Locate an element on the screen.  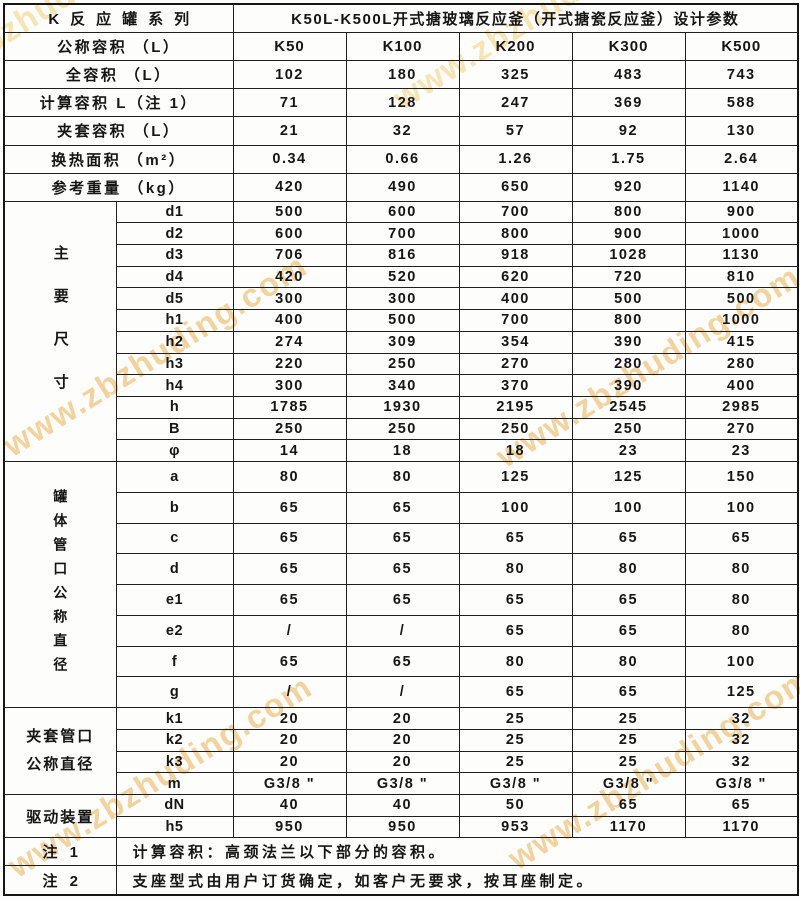
group-label: 罐体管口公称直径 is located at coordinates (60, 584).